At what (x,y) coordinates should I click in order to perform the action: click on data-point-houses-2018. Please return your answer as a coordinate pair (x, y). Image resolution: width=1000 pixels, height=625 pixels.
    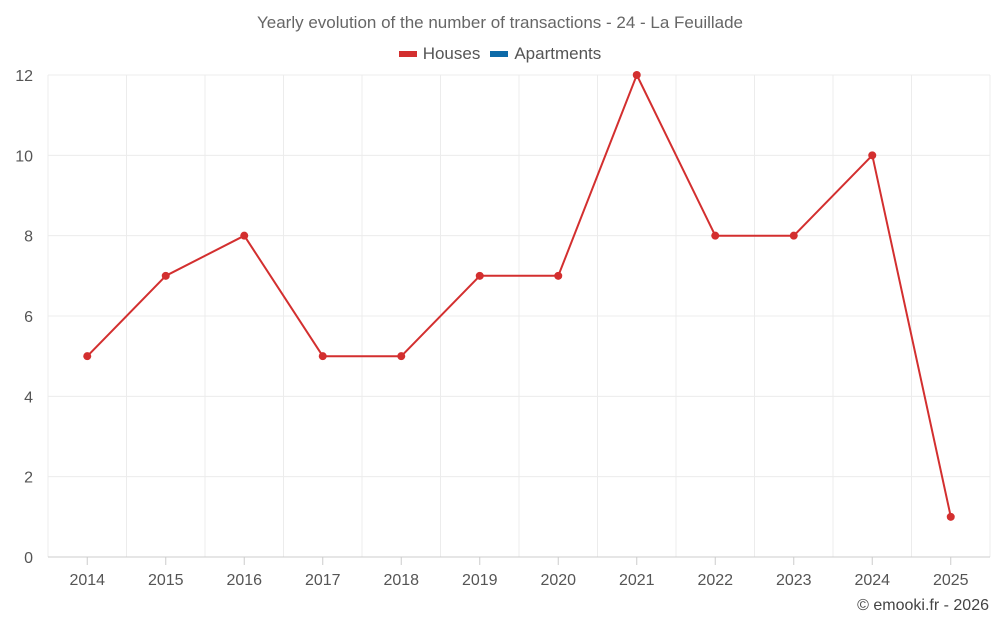
    Looking at the image, I should click on (401, 356).